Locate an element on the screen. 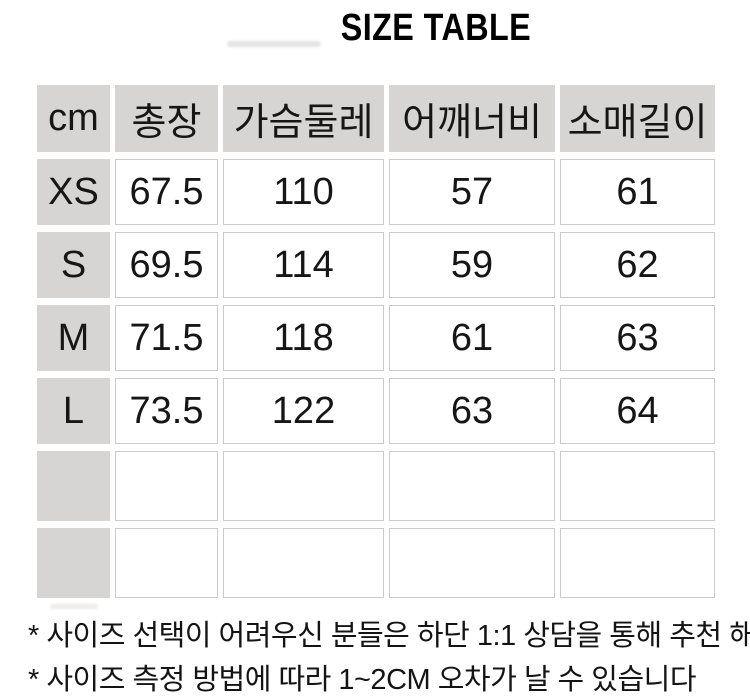 The height and width of the screenshot is (700, 750). column-header-chest: 가슴둘레 is located at coordinates (303, 118).